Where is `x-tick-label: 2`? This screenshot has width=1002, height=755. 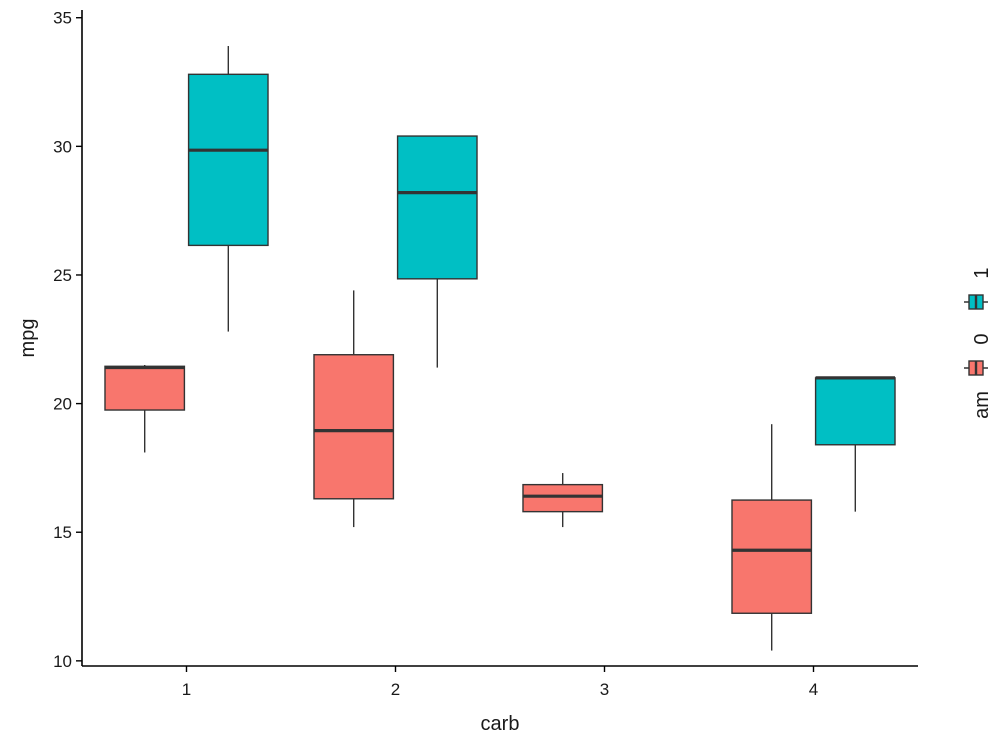 x-tick-label: 2 is located at coordinates (395, 689).